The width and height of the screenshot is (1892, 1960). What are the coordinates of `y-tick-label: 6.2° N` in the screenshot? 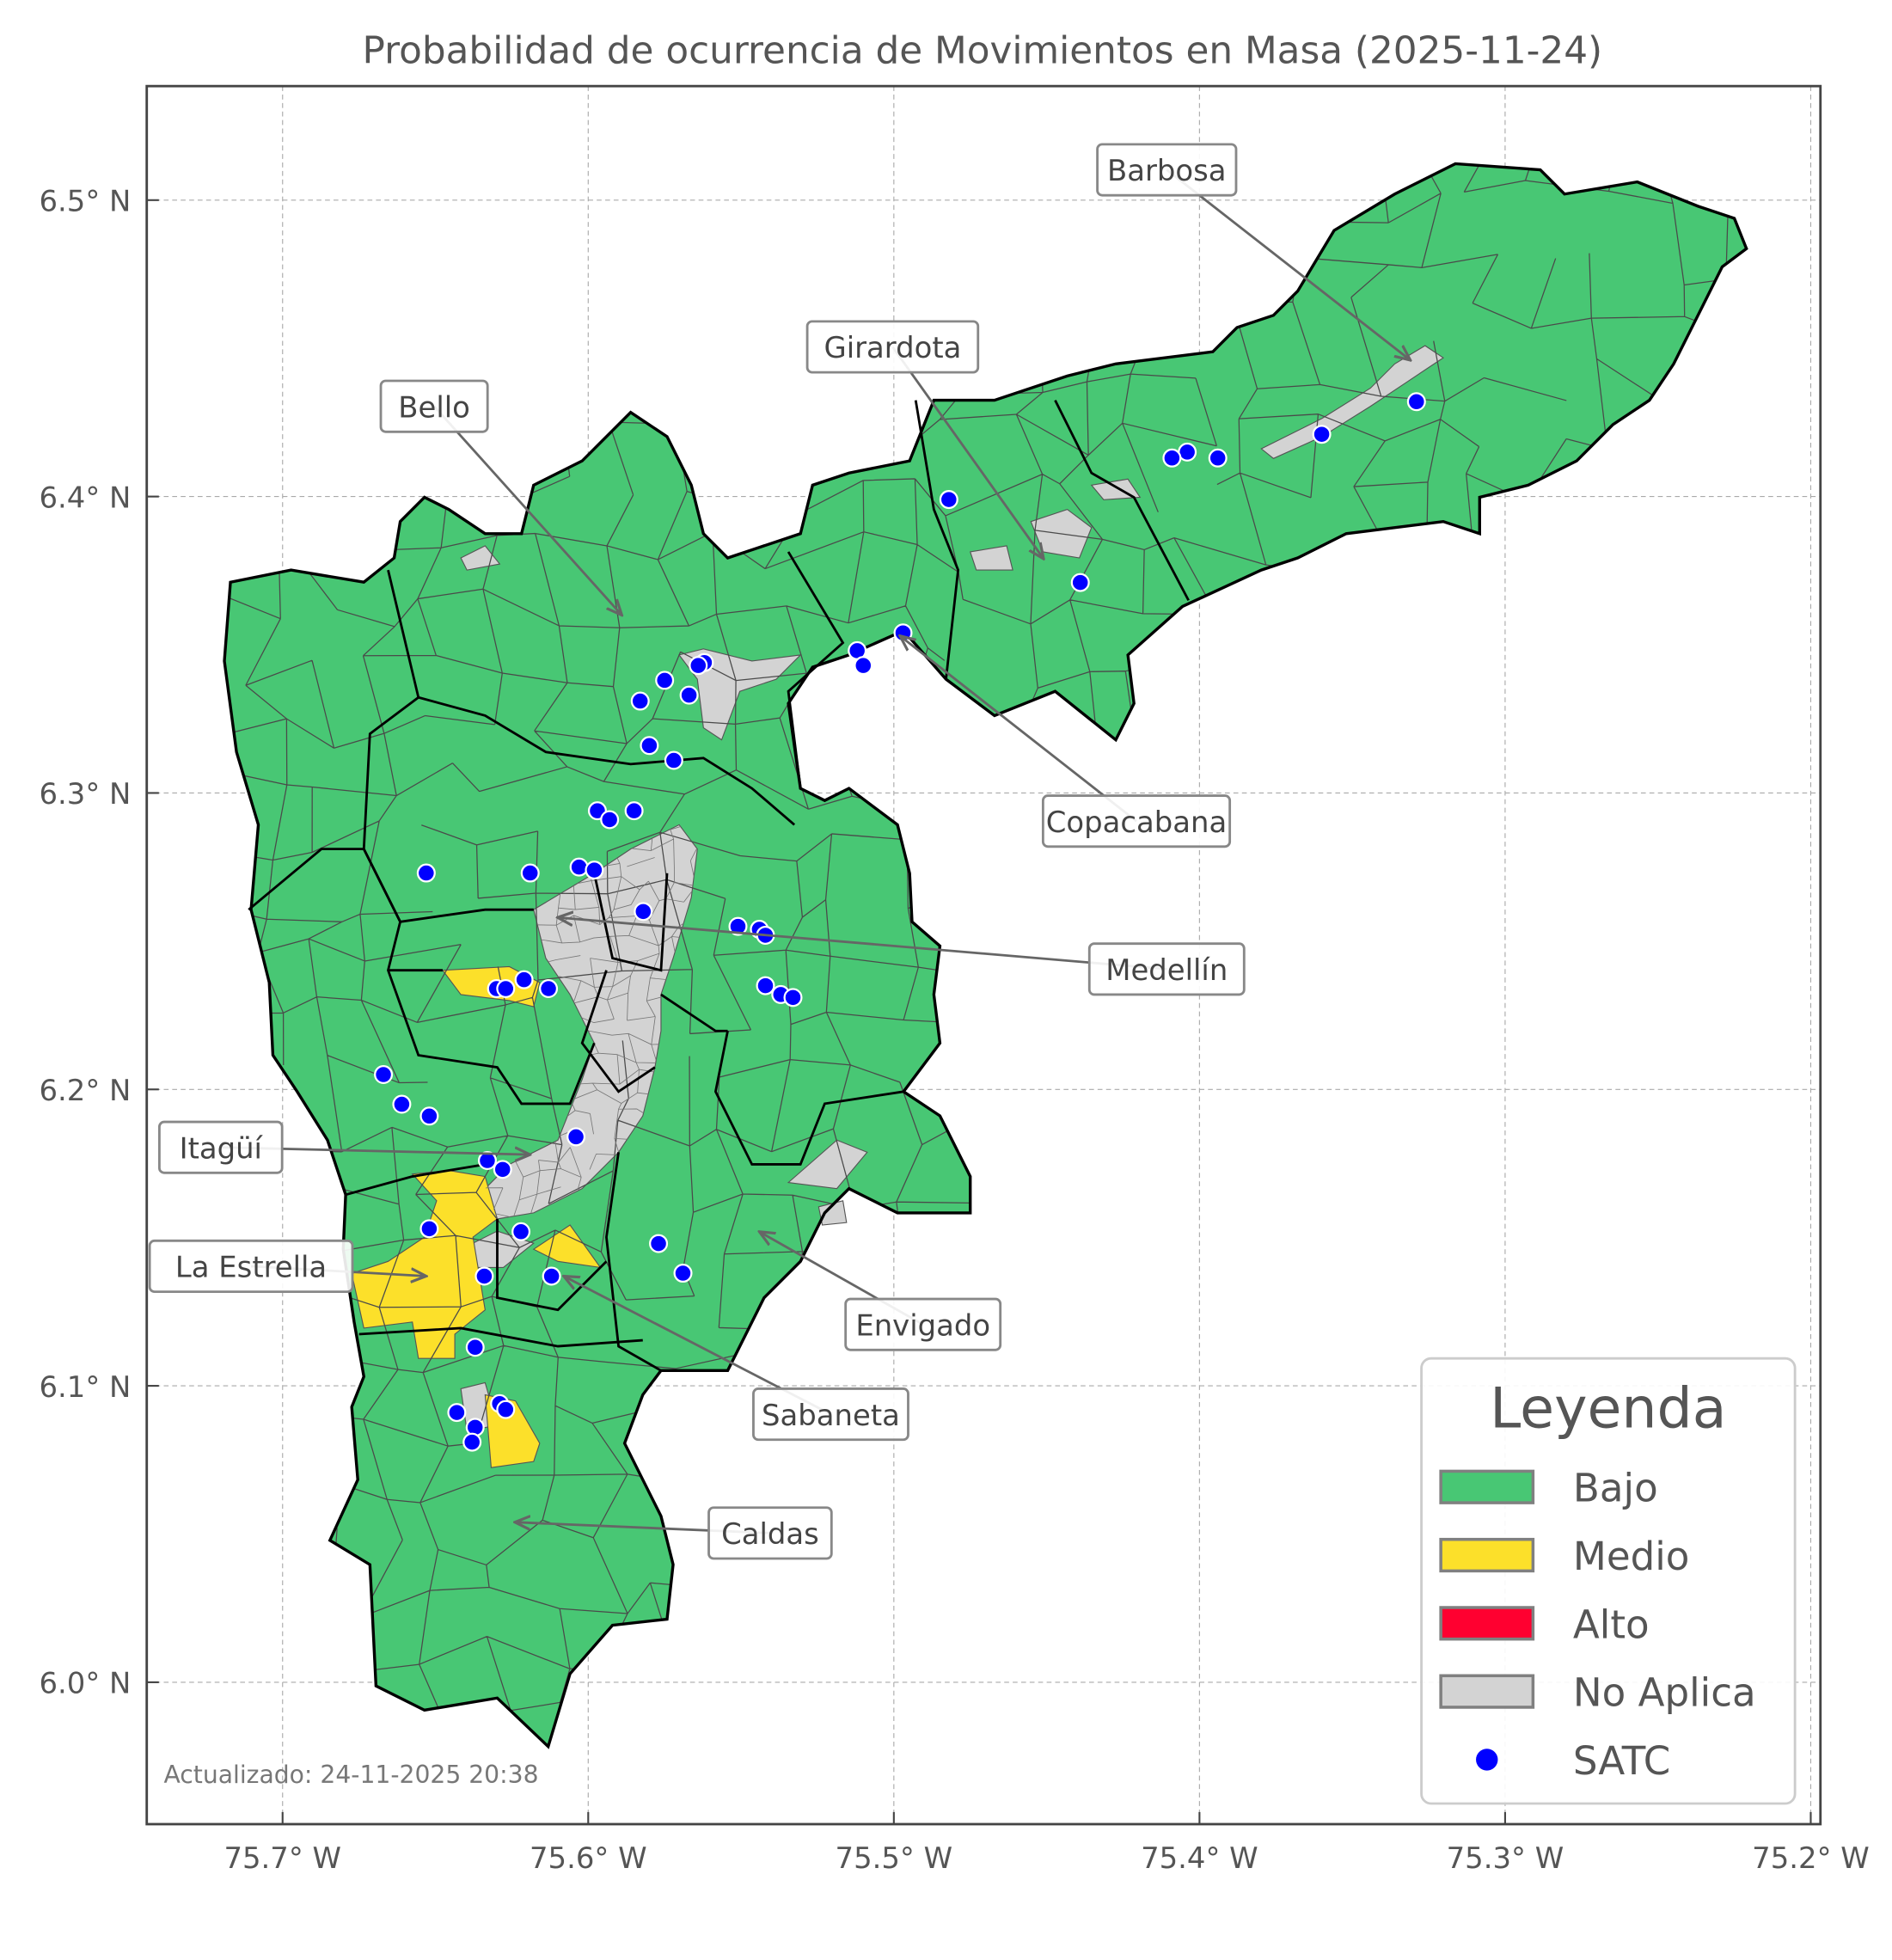 It's located at (86, 1090).